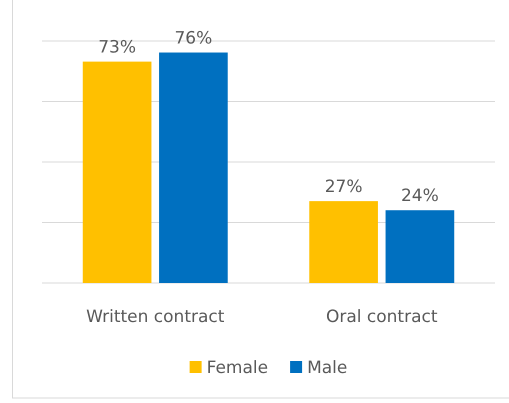 Image resolution: width=509 pixels, height=403 pixels. I want to click on data-label: 73%, so click(117, 48).